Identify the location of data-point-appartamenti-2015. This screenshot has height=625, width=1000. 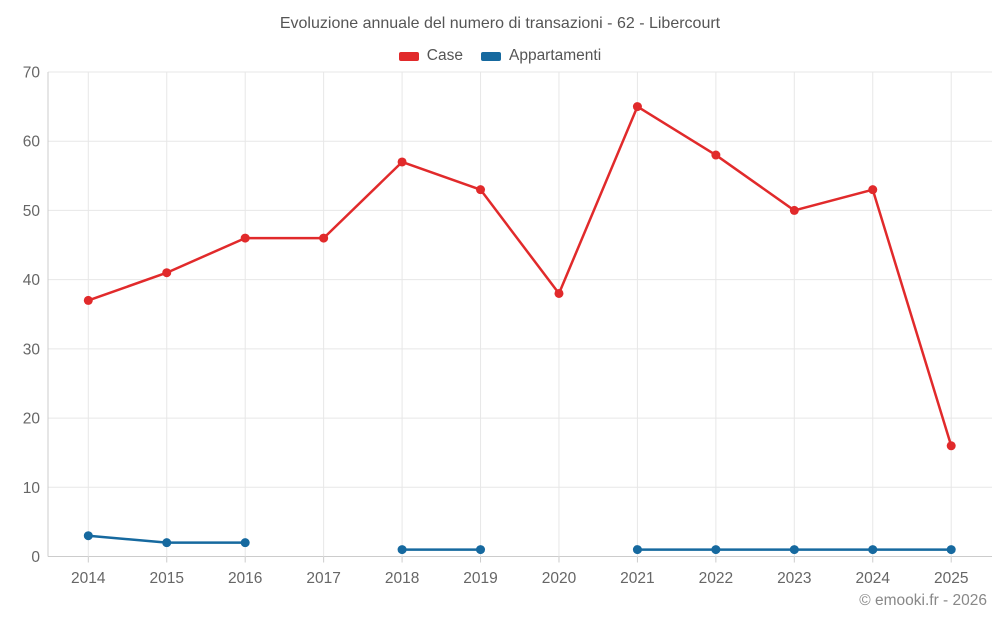
(167, 543).